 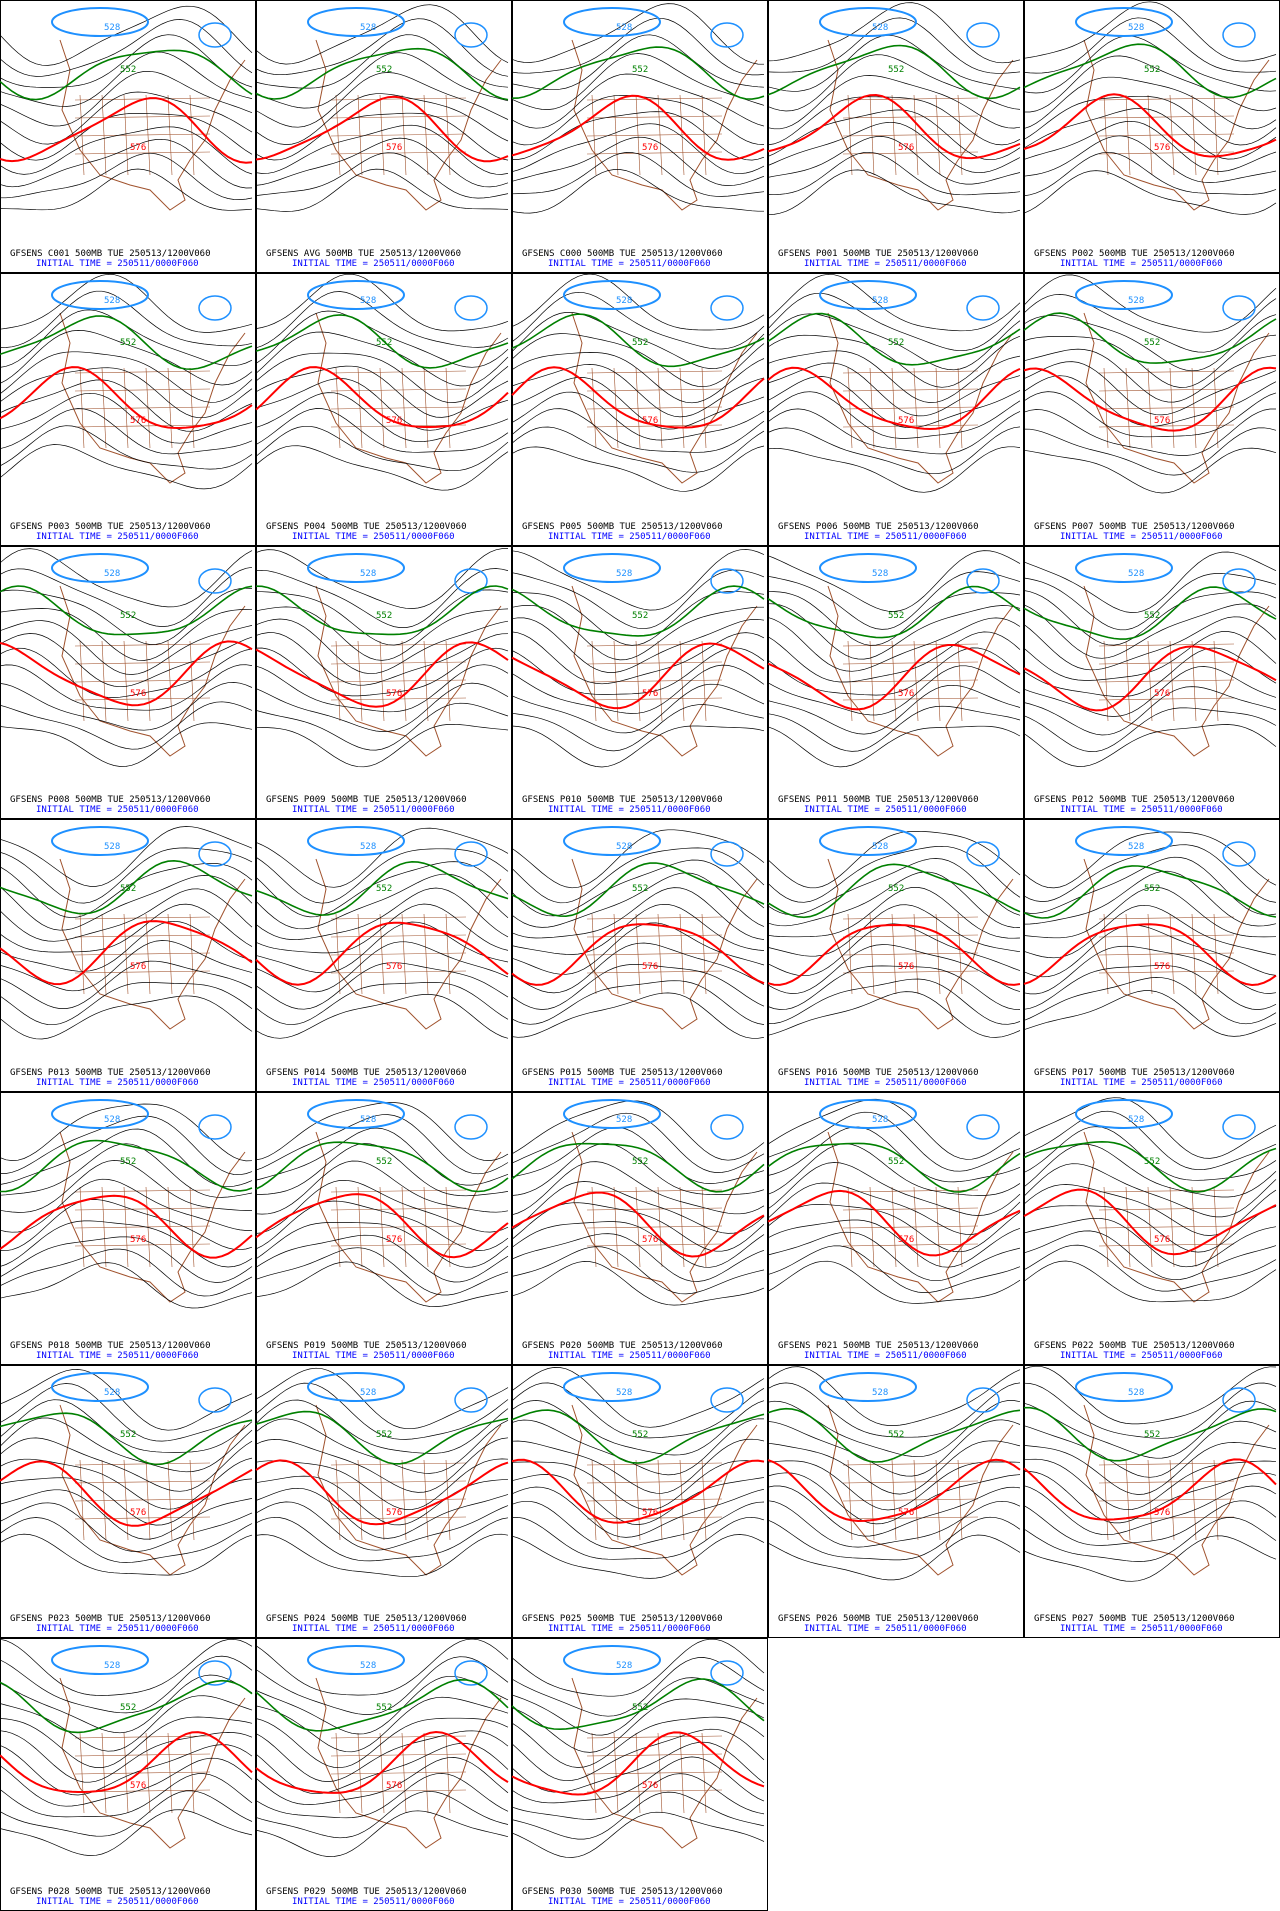 What do you see at coordinates (622, 800) in the screenshot?
I see `panel-title: GFSENS P010 500MB TUE 250513/1200V060` at bounding box center [622, 800].